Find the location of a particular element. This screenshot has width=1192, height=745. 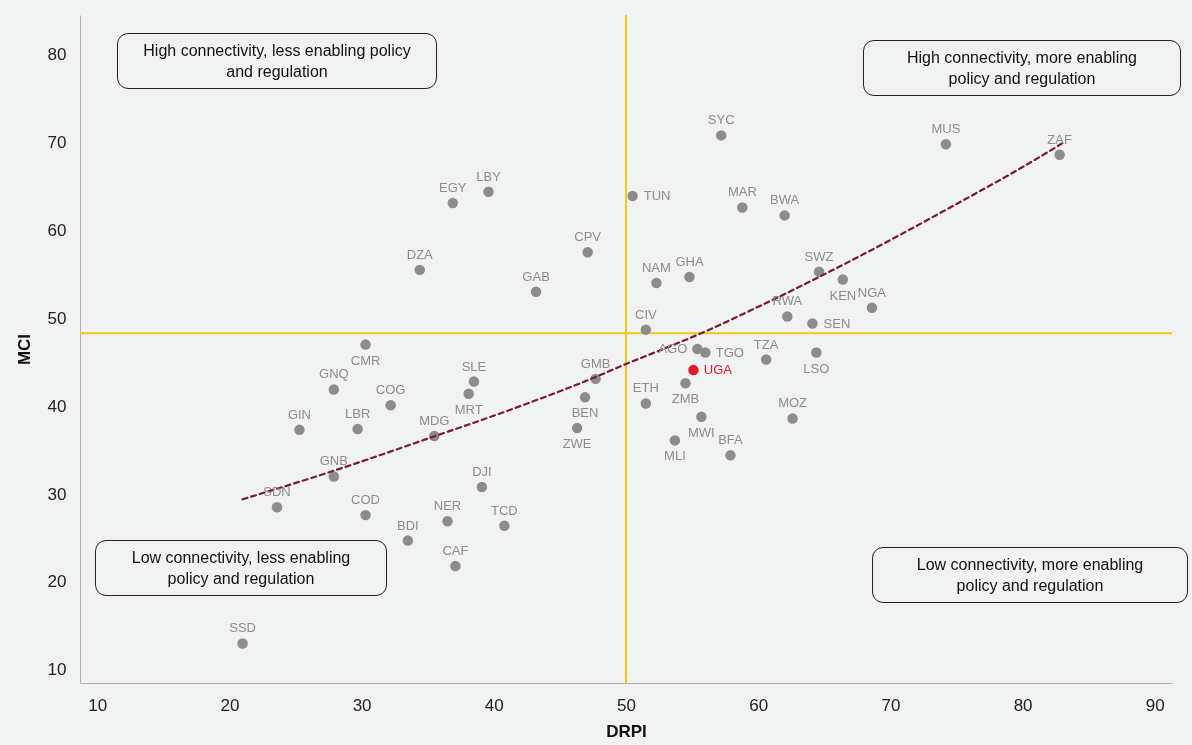

annotation: KEN is located at coordinates (843, 295).